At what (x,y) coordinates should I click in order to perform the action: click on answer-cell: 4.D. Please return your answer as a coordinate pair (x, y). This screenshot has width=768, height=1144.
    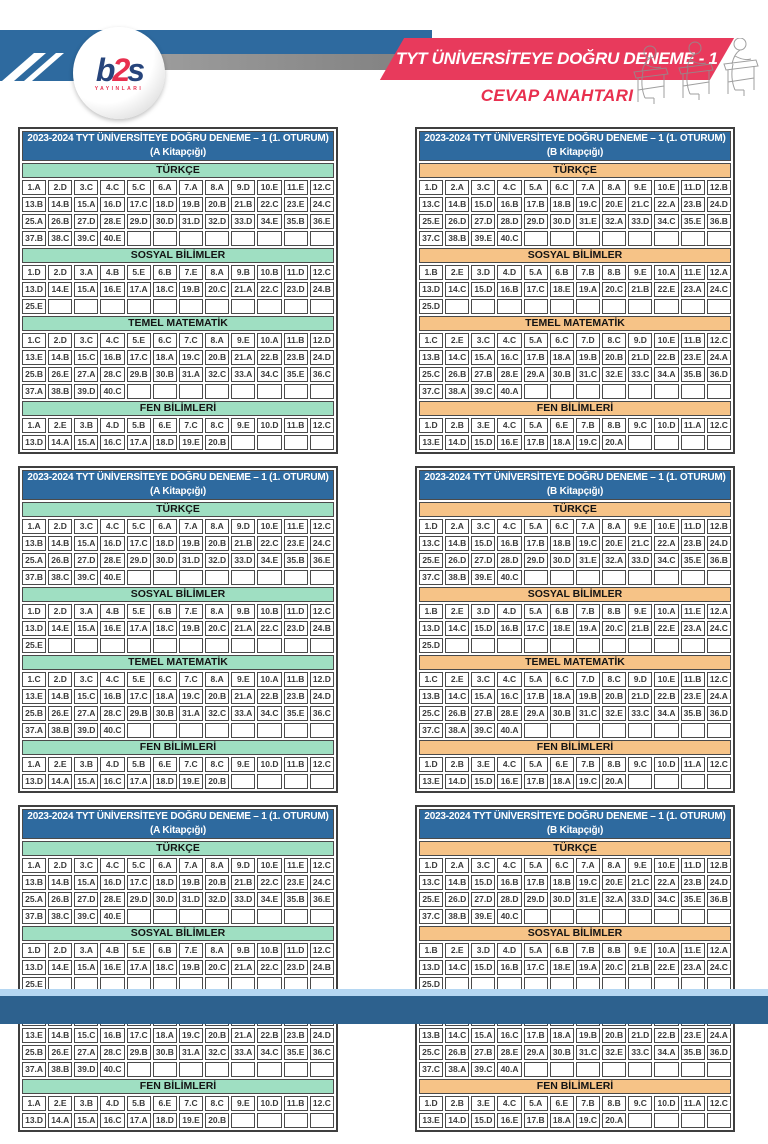
    Looking at the image, I should click on (112, 1103).